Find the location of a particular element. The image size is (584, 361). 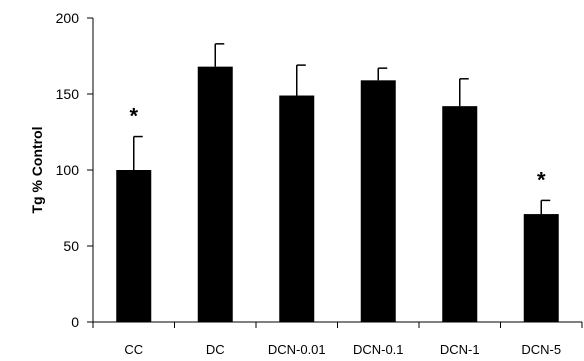

x-ticks: CC DC DCN-0.01 DCN-0.1 DCN-1 DCN-5 is located at coordinates (337, 339).